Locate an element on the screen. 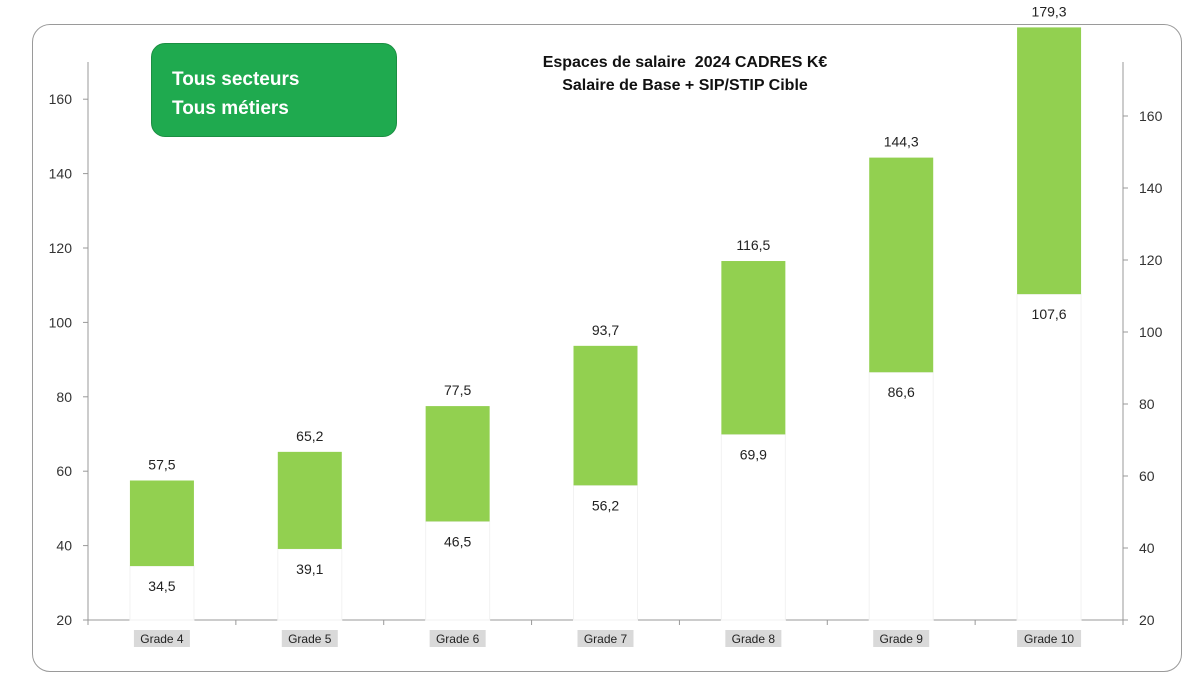 This screenshot has width=1200, height=684. high-value-label: 93,7 is located at coordinates (605, 330).